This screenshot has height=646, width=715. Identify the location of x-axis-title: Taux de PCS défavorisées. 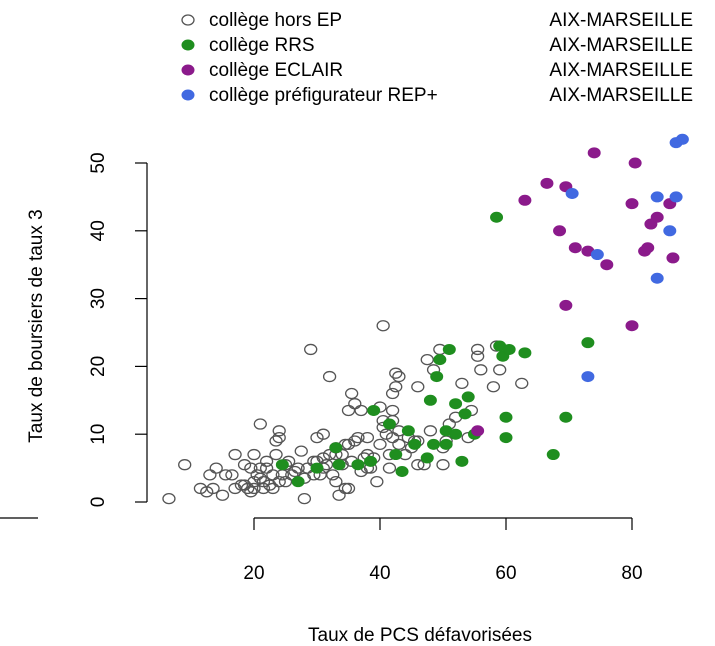
(420, 635).